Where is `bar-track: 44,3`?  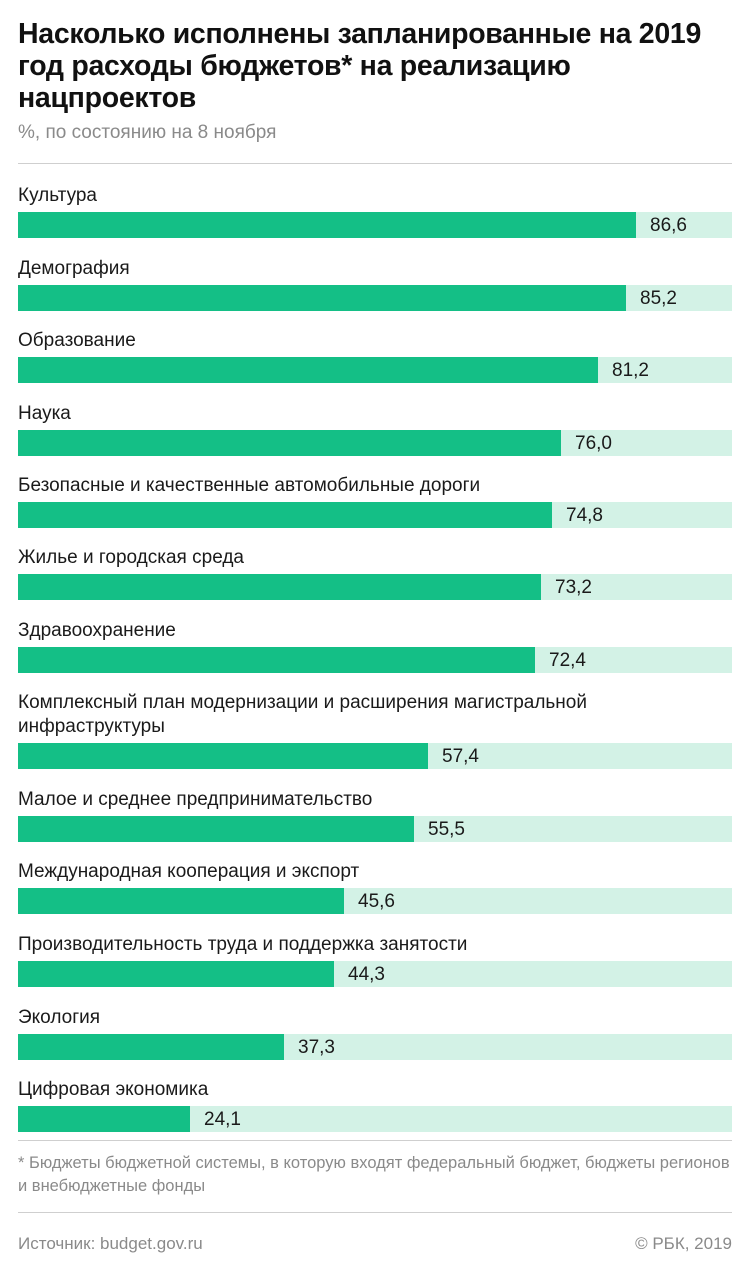 bar-track: 44,3 is located at coordinates (375, 974).